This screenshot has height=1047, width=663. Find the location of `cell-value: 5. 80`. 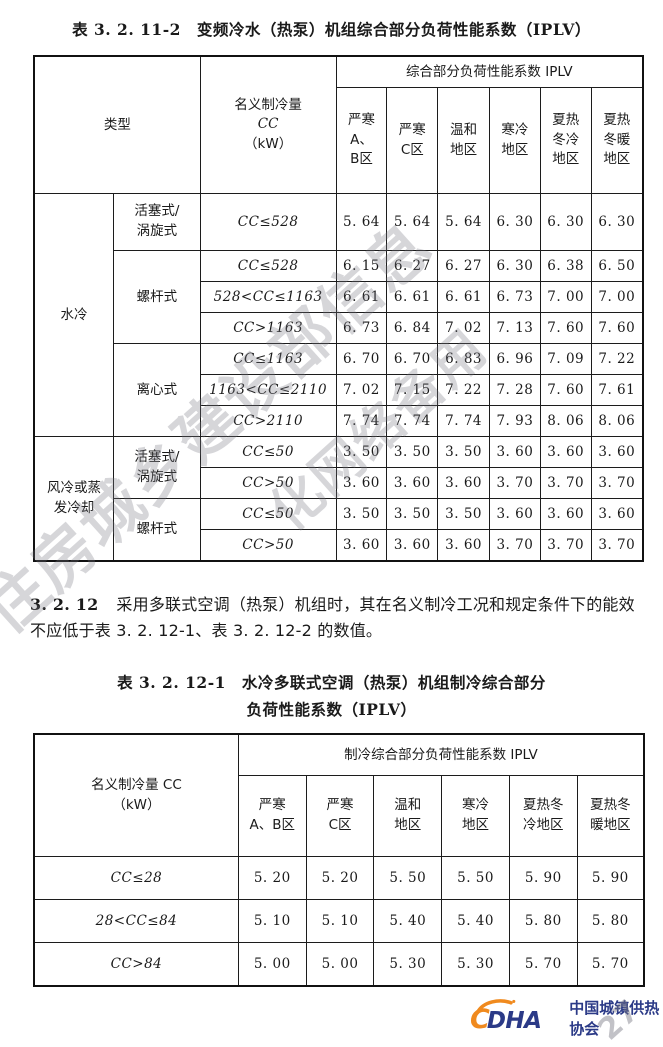

cell-value: 5. 80 is located at coordinates (543, 921).